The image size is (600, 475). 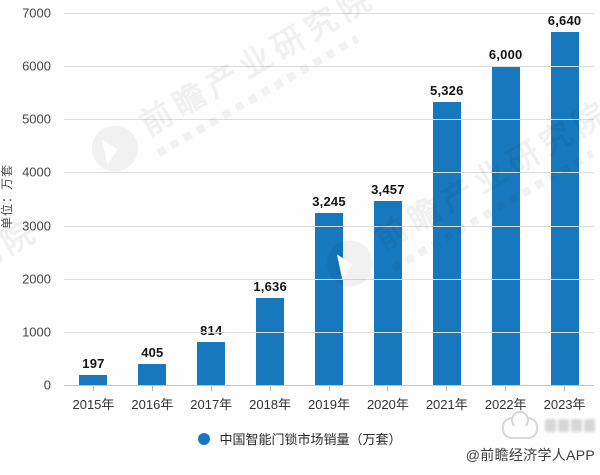 I want to click on x-axis-cell: 2020年, so click(x=387, y=399).